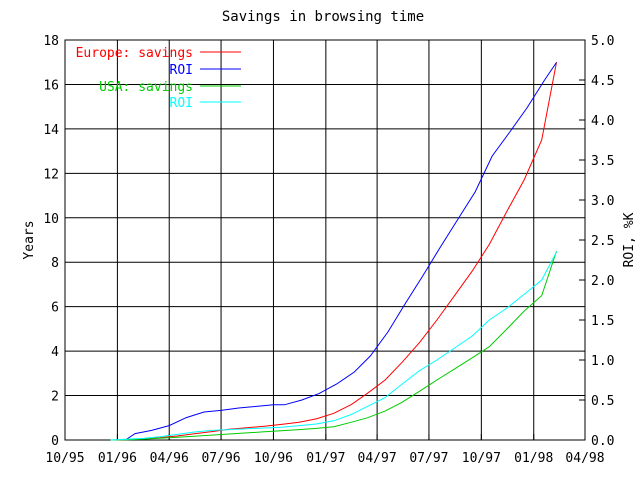 The image size is (640, 480). I want to click on legend-label-2: ROI, so click(181, 70).